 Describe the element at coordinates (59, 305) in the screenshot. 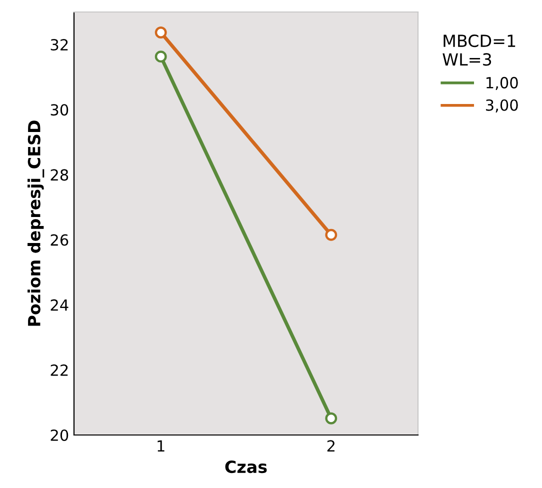

I see `y-tick-label: 24` at that location.